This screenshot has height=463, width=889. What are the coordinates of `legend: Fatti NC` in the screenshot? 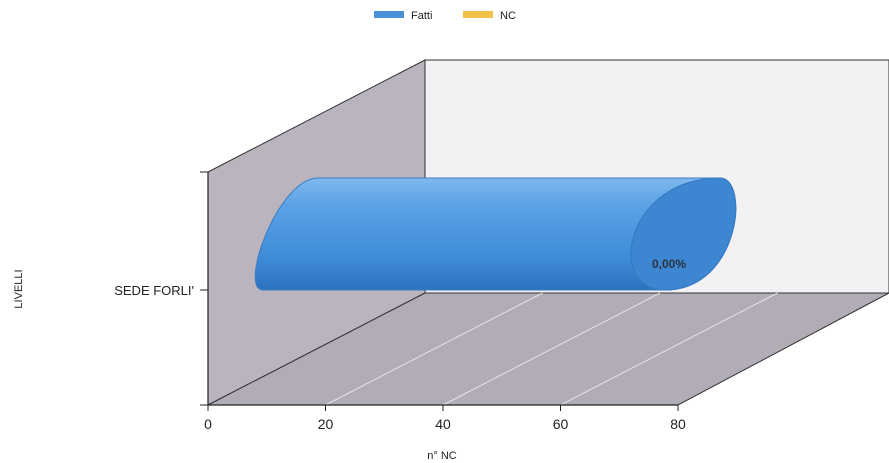 It's located at (445, 16).